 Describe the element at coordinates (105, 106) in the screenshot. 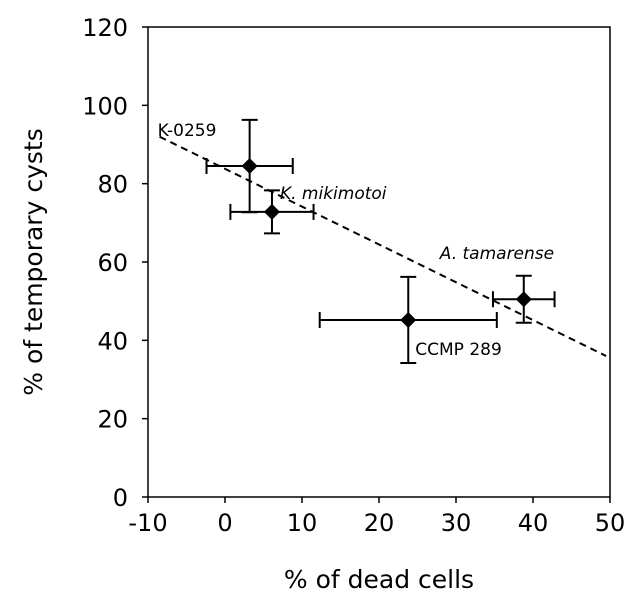

I see `y-tick-label: 100` at that location.